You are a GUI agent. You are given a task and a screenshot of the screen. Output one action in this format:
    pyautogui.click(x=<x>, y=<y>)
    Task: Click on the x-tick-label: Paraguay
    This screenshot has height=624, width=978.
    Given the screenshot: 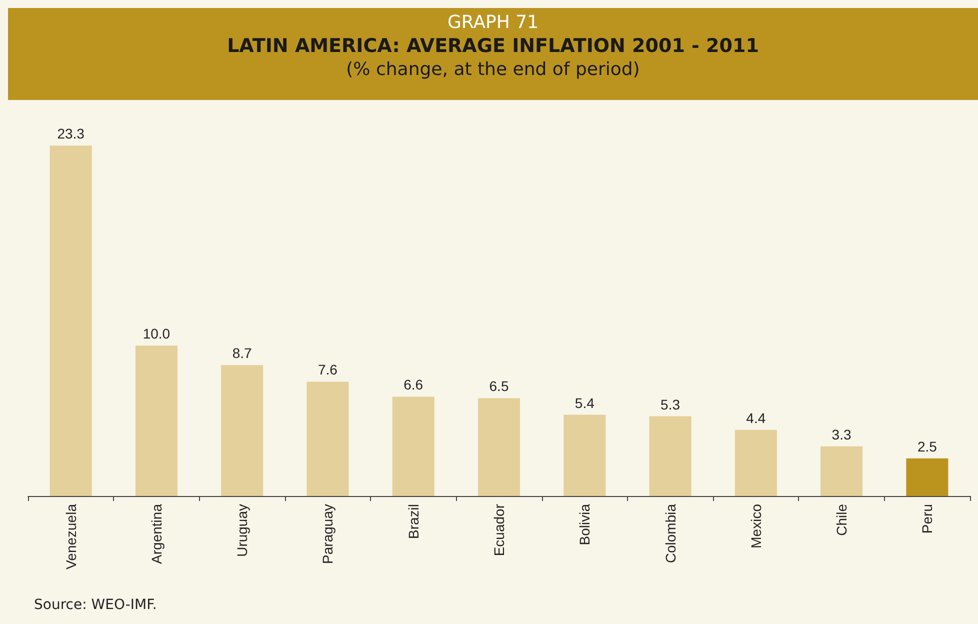 What is the action you would take?
    pyautogui.click(x=328, y=534)
    